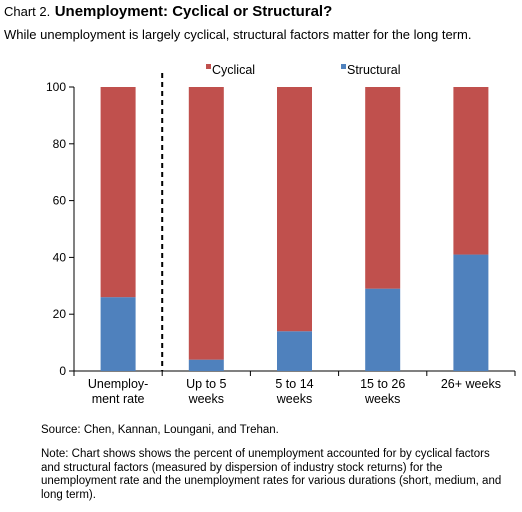 The height and width of the screenshot is (512, 522). What do you see at coordinates (60, 314) in the screenshot?
I see `y-tick-label: 20` at bounding box center [60, 314].